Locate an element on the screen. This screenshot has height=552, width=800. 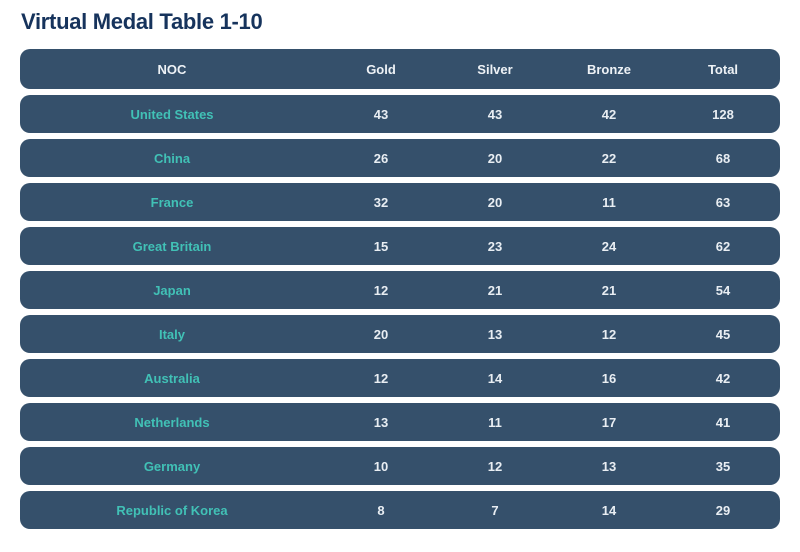
bronze-value: 12 is located at coordinates (609, 334).